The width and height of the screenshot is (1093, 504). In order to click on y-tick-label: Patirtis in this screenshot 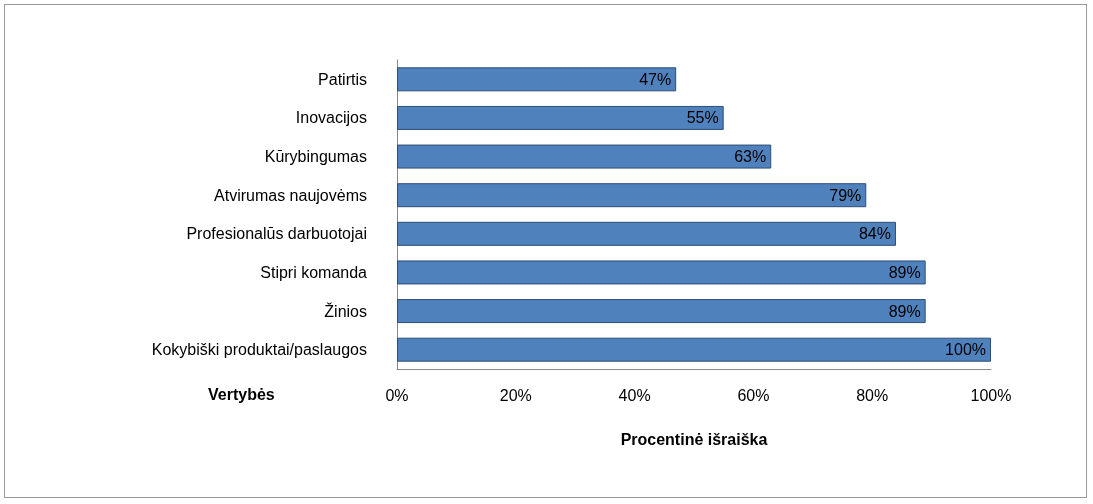, I will do `click(342, 79)`.